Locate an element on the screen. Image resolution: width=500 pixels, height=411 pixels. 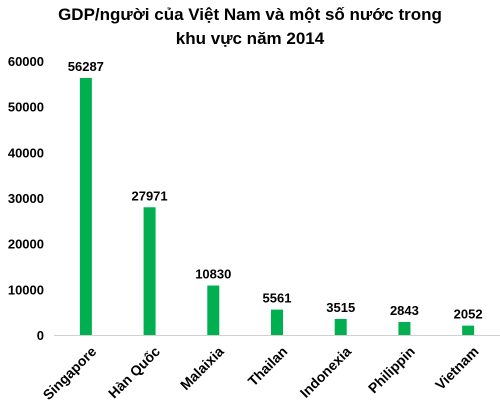
data-label: 5561 is located at coordinates (277, 298).